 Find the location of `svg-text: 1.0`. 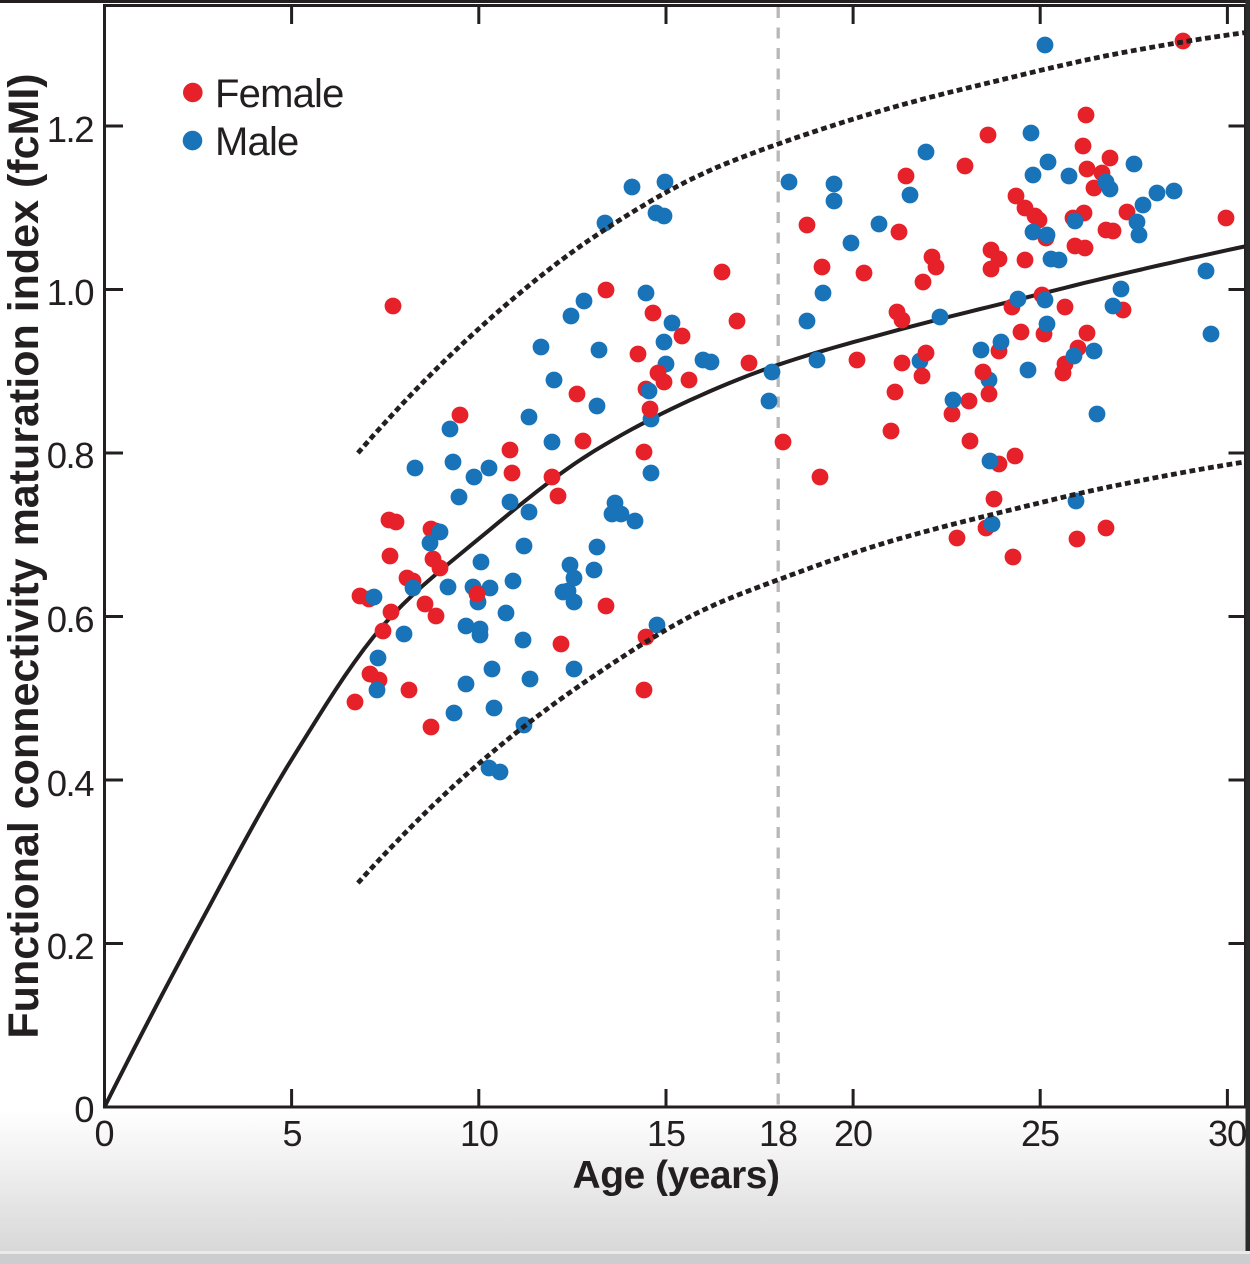

svg-text: 1.0 is located at coordinates (70, 292).